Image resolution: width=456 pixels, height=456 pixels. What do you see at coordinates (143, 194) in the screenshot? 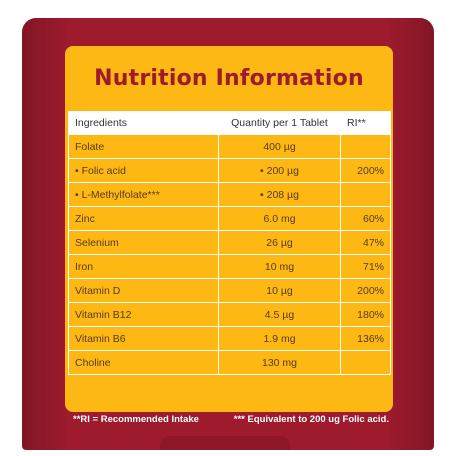
I see `ingredient-name: • L-Methylfolate***` at bounding box center [143, 194].